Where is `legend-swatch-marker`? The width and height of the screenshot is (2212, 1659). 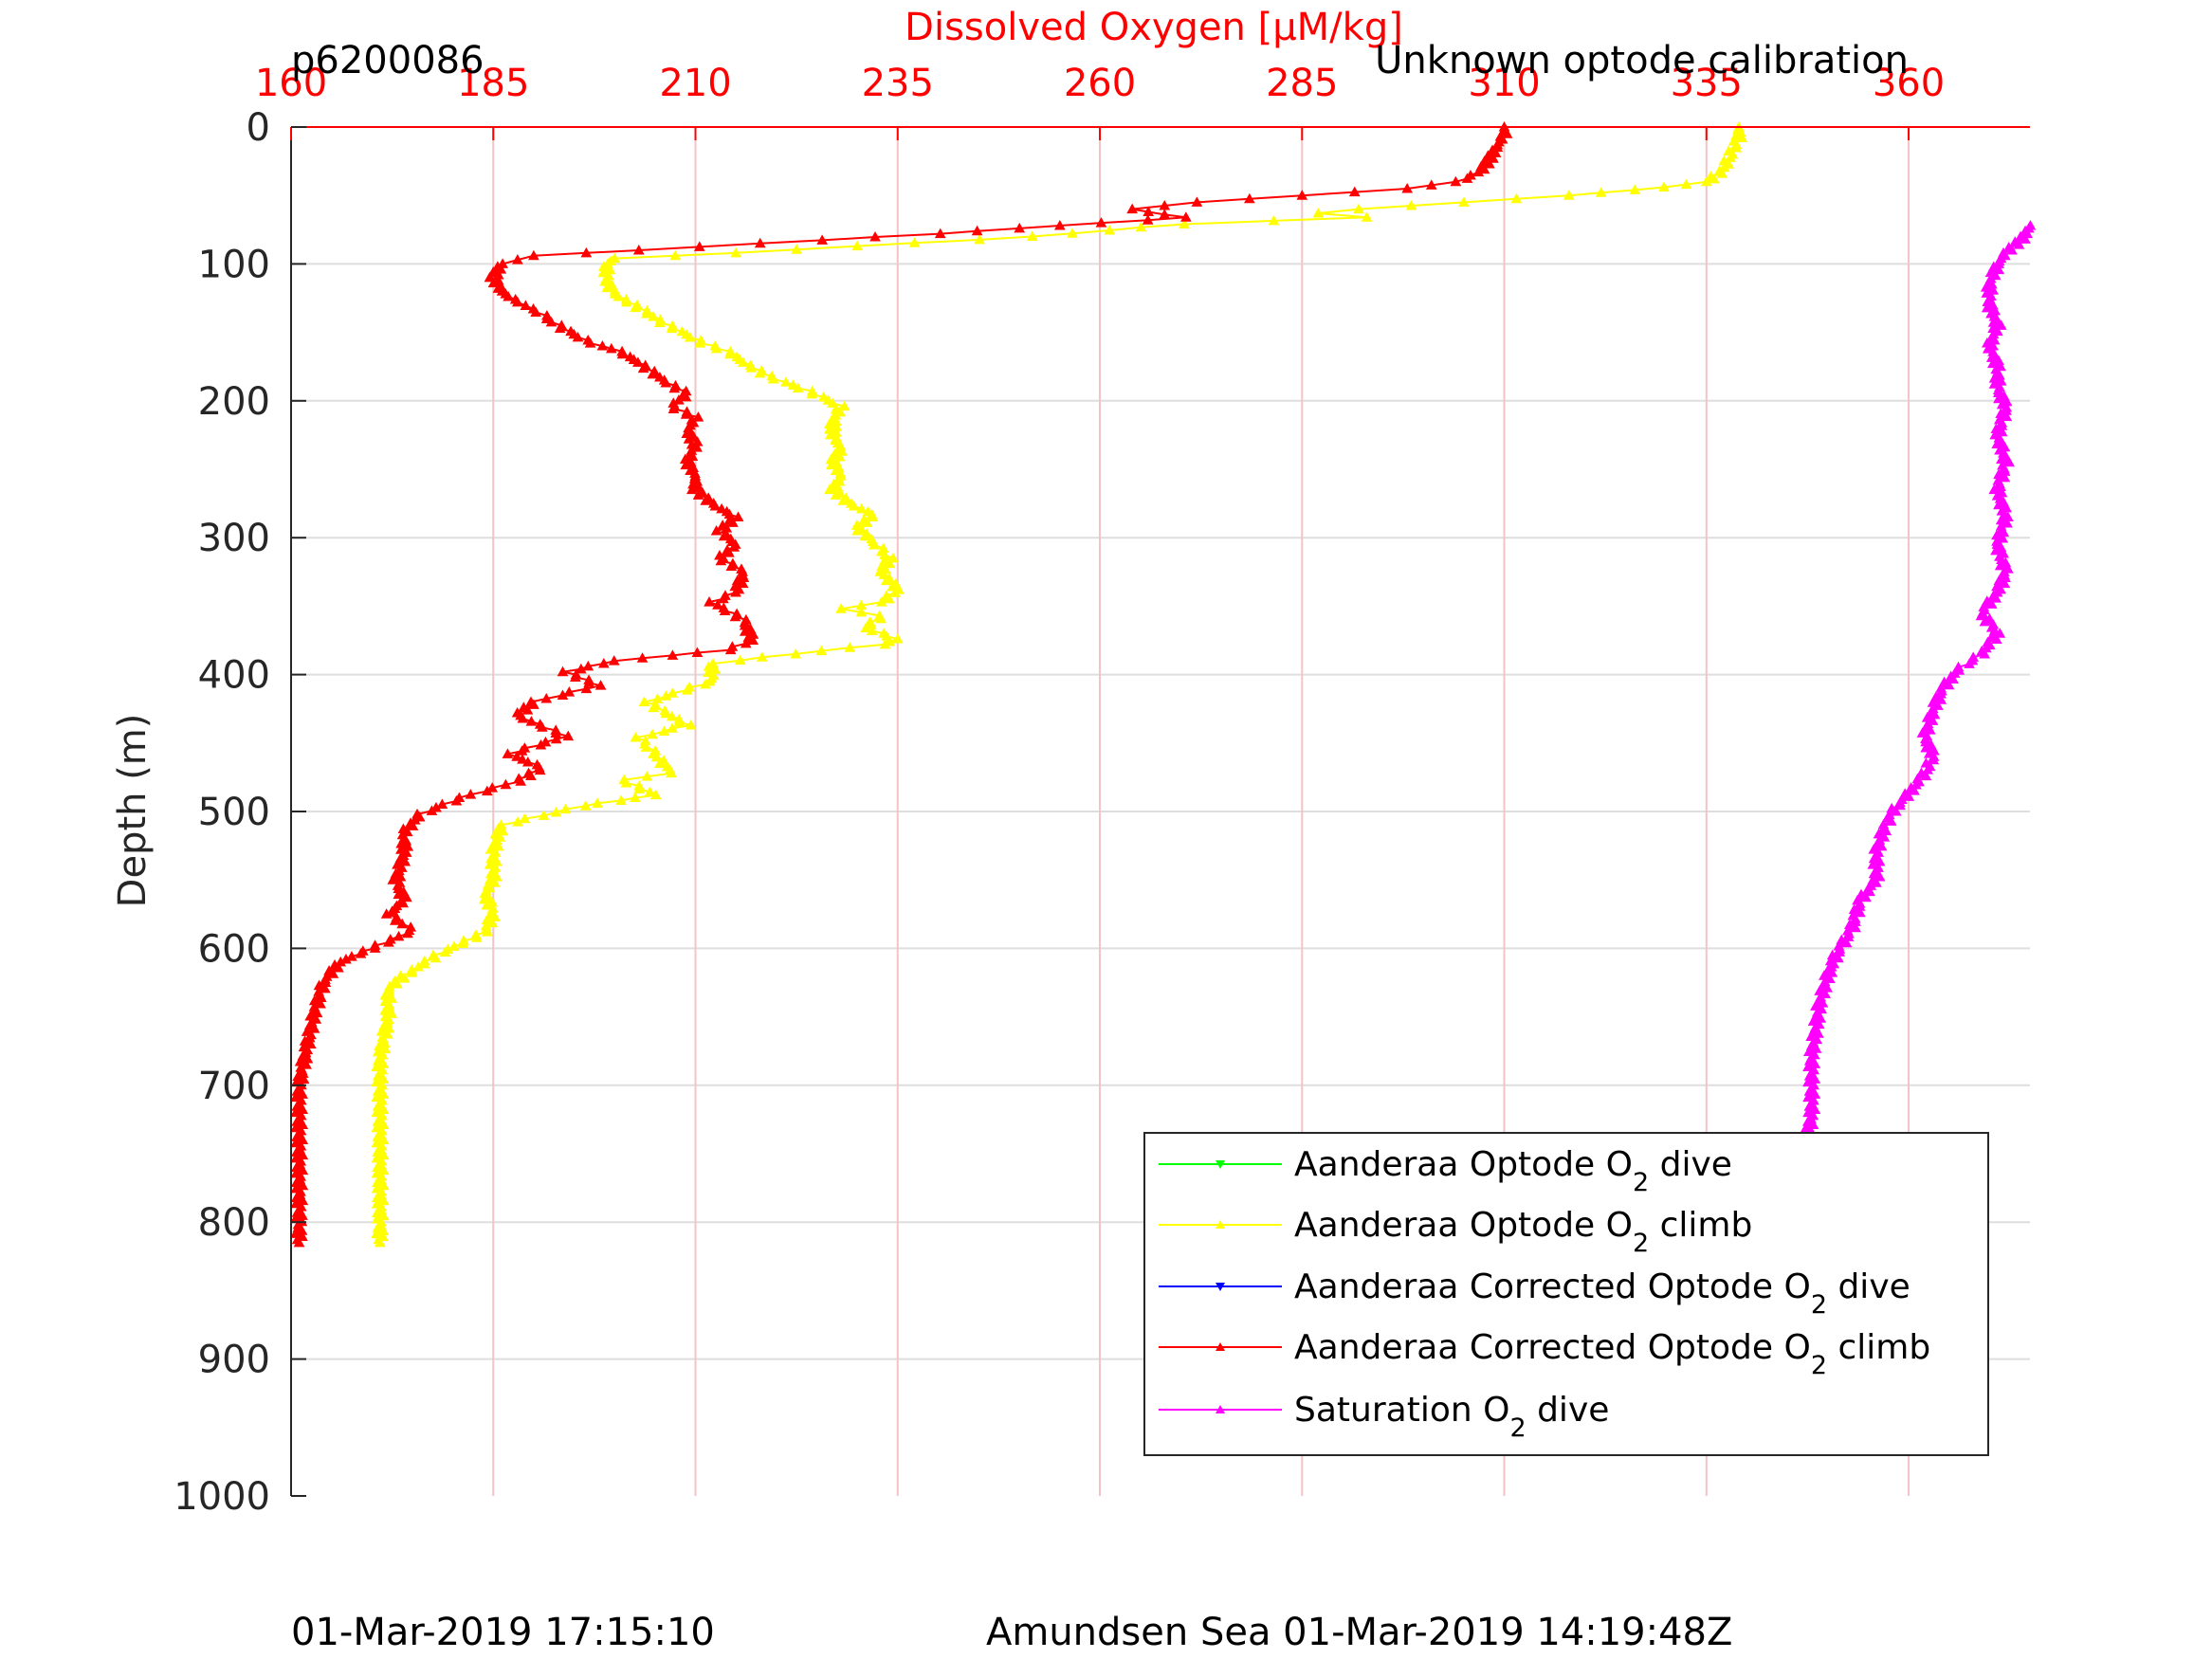
legend-swatch-marker is located at coordinates (1220, 1287).